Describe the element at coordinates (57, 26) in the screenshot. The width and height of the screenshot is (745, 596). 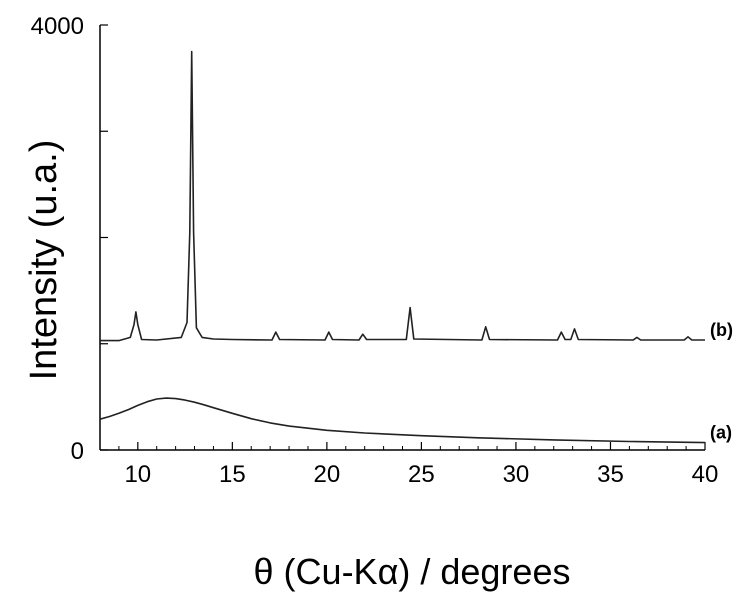
I see `y-tick-label: 4000` at that location.